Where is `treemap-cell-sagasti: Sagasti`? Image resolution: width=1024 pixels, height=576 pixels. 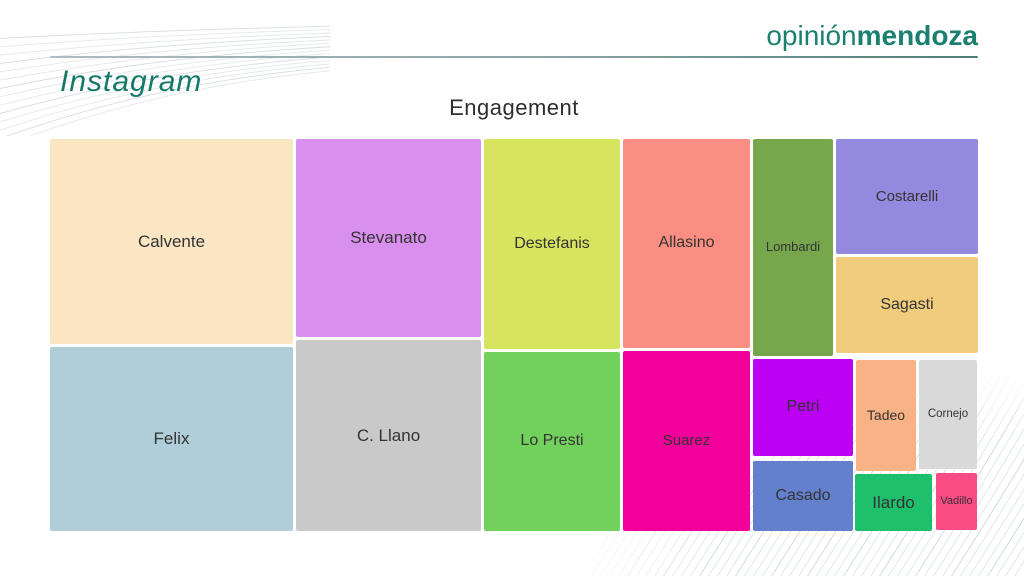
treemap-cell-sagasti: Sagasti is located at coordinates (907, 305).